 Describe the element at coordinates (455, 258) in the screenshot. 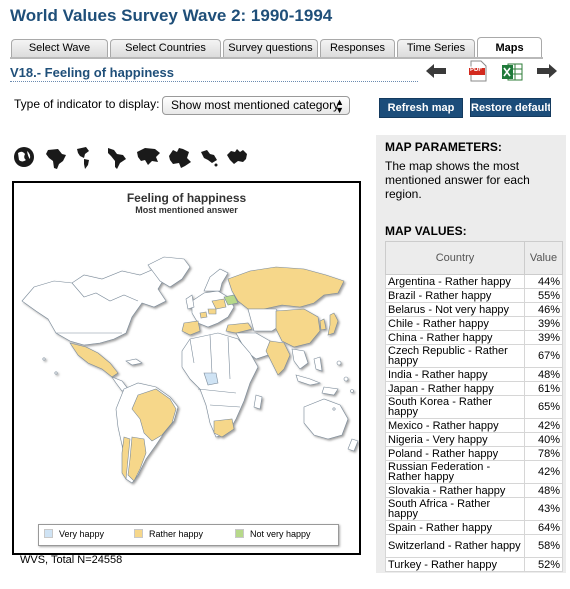

I see `column-header-country: Country` at that location.